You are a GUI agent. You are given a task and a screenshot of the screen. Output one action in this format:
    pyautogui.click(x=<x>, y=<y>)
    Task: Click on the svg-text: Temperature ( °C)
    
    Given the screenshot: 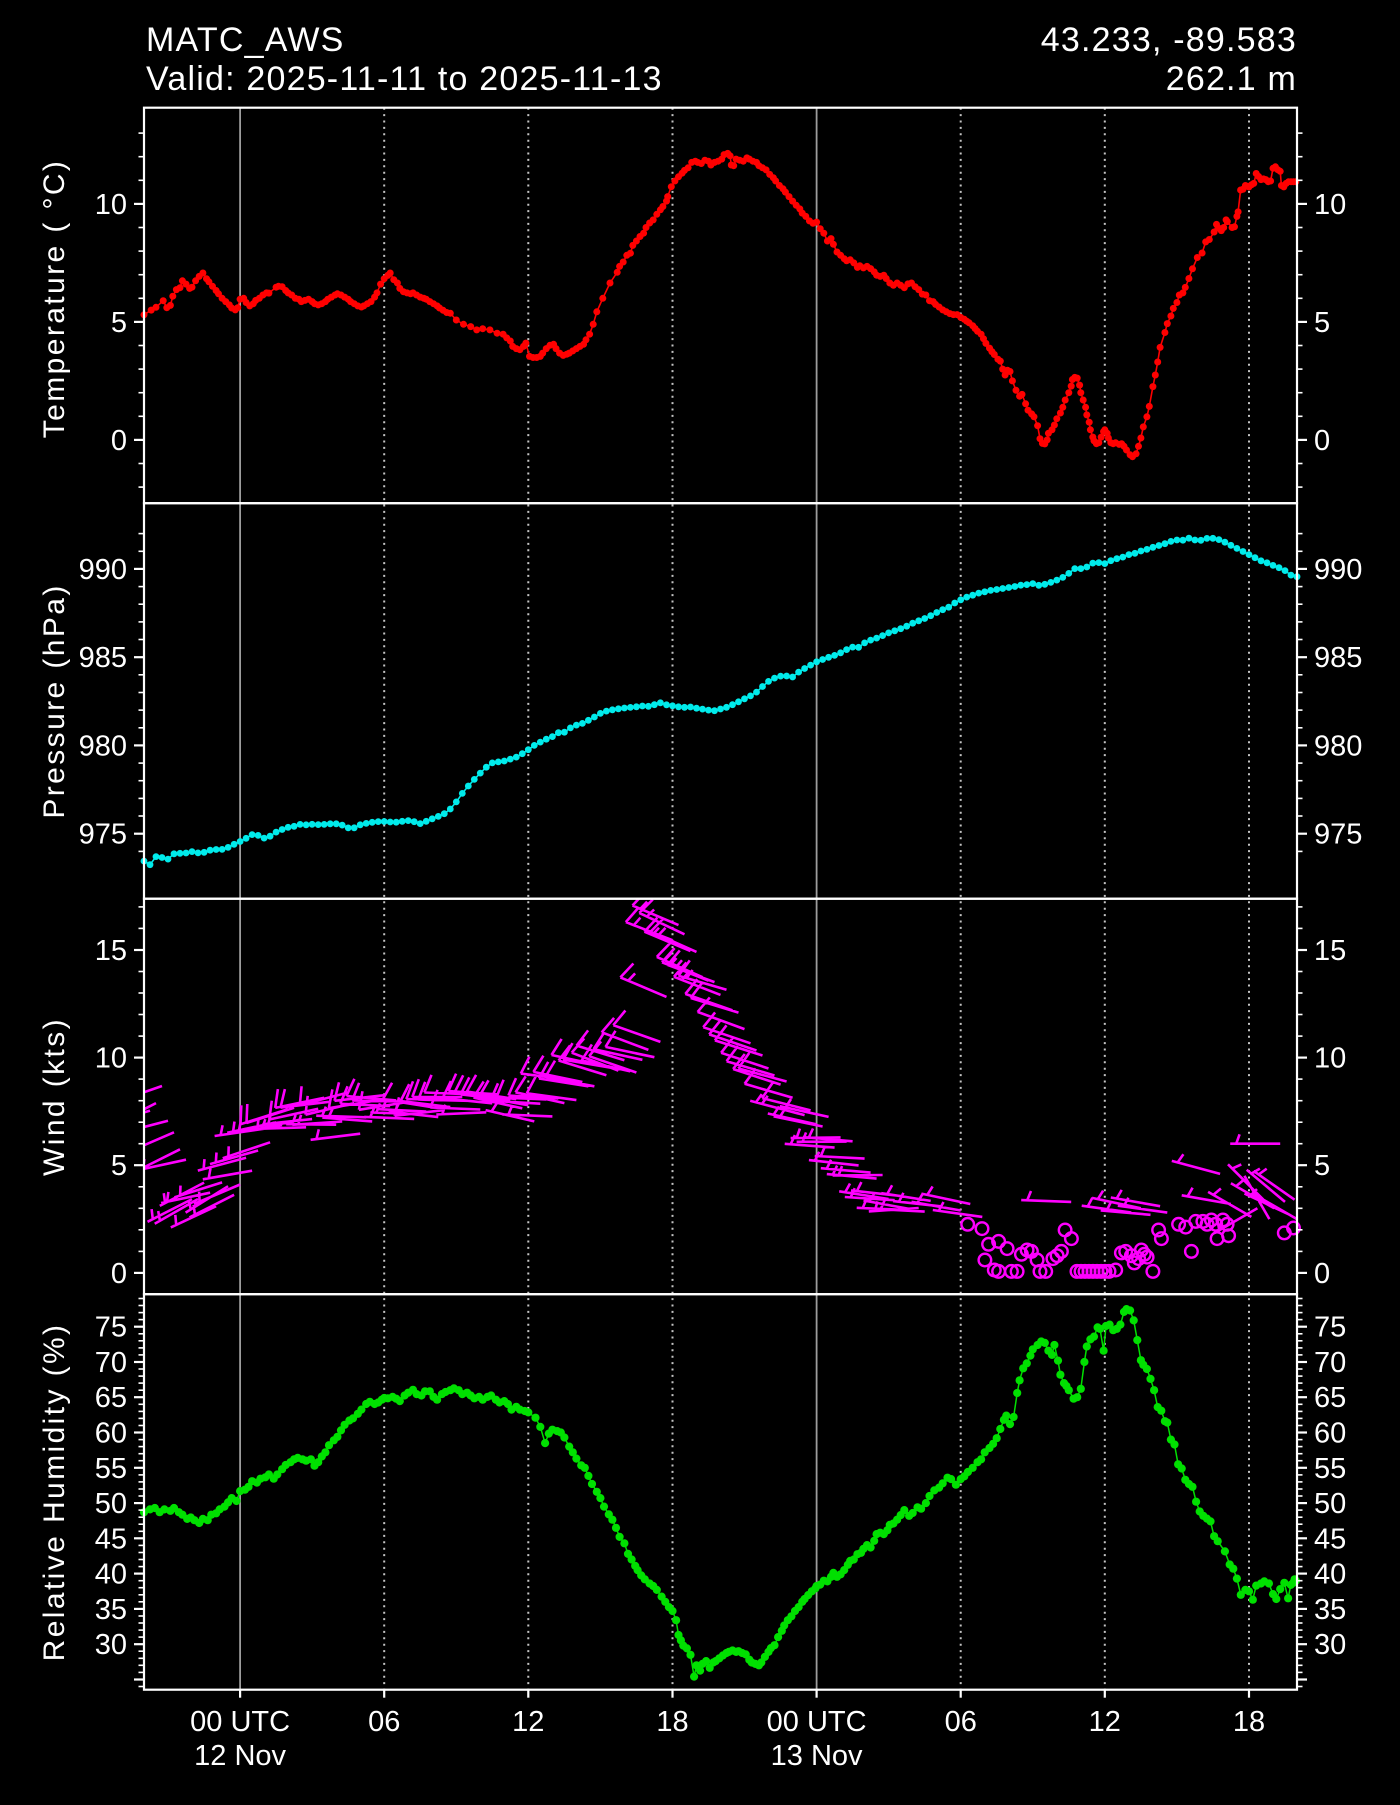 What is the action you would take?
    pyautogui.click(x=54, y=299)
    